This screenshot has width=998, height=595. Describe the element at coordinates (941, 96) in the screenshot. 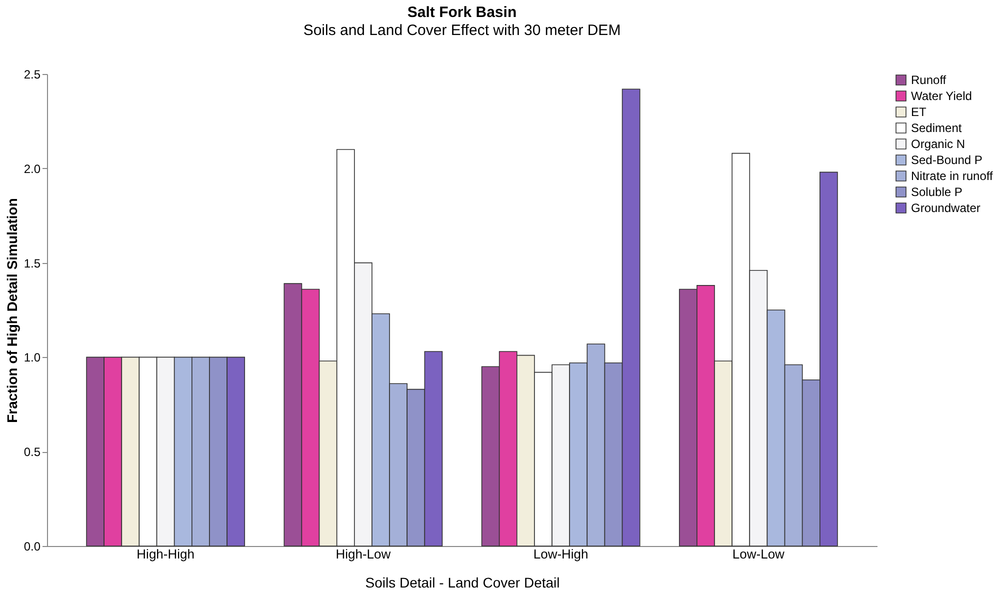

I see `legend-label: Water Yield` at that location.